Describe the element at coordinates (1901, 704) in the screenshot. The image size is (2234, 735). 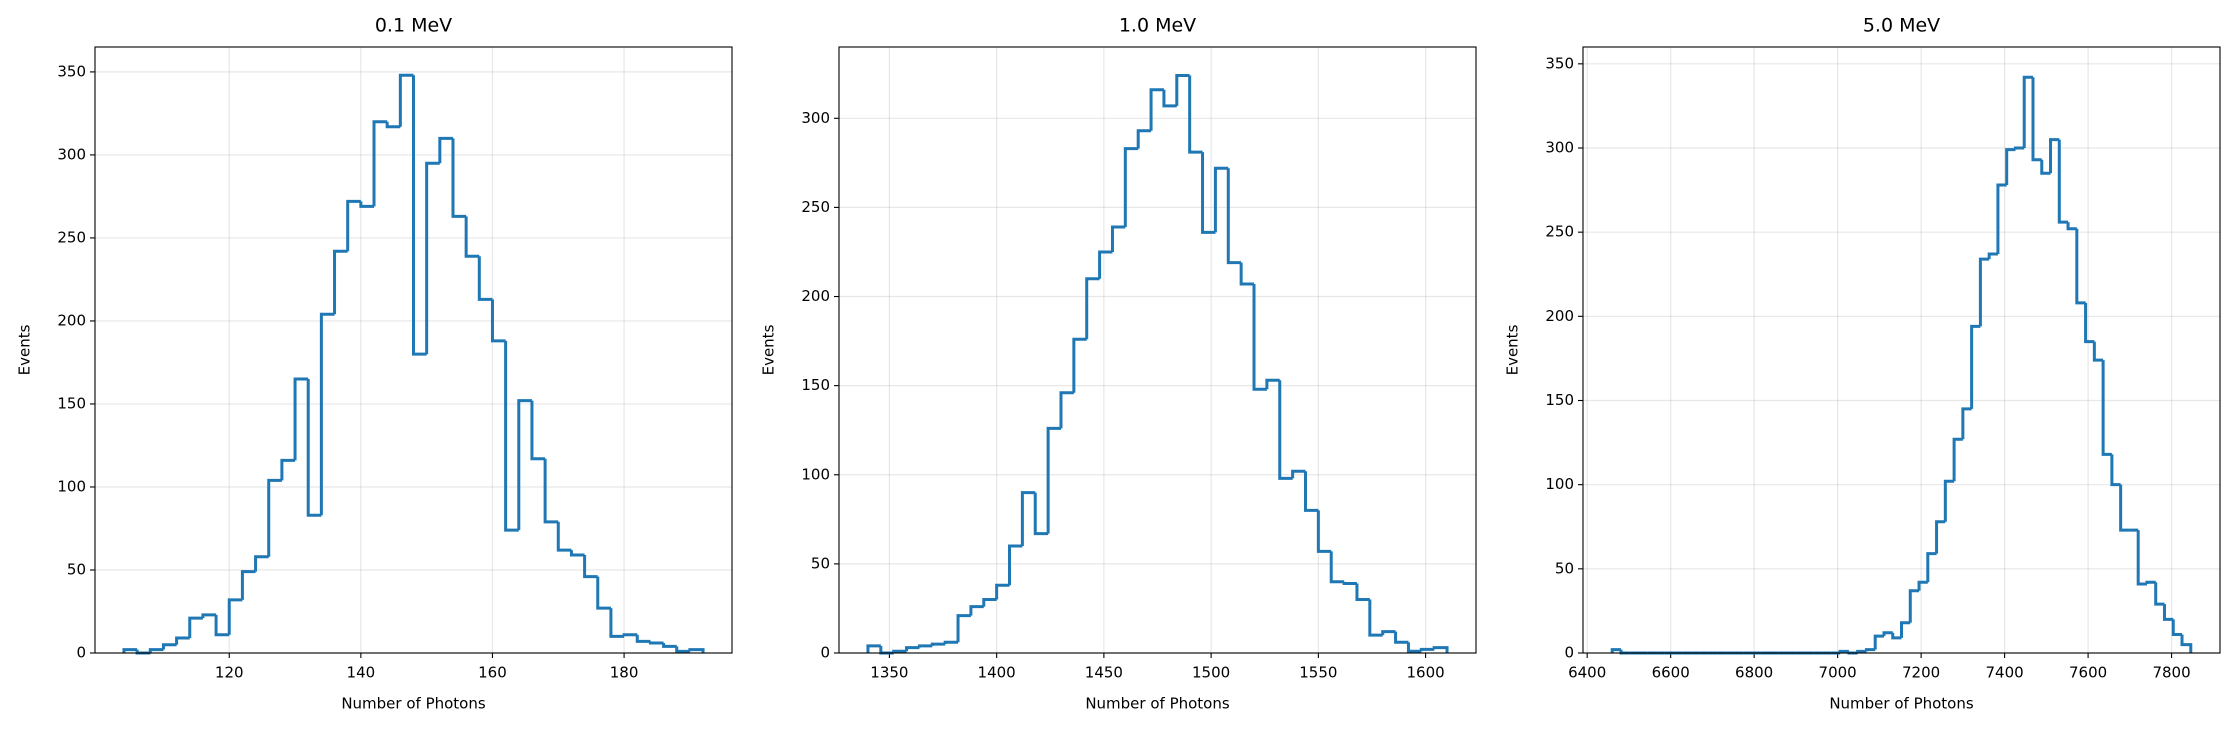
I see `x-axis-label: Number of Photons` at that location.